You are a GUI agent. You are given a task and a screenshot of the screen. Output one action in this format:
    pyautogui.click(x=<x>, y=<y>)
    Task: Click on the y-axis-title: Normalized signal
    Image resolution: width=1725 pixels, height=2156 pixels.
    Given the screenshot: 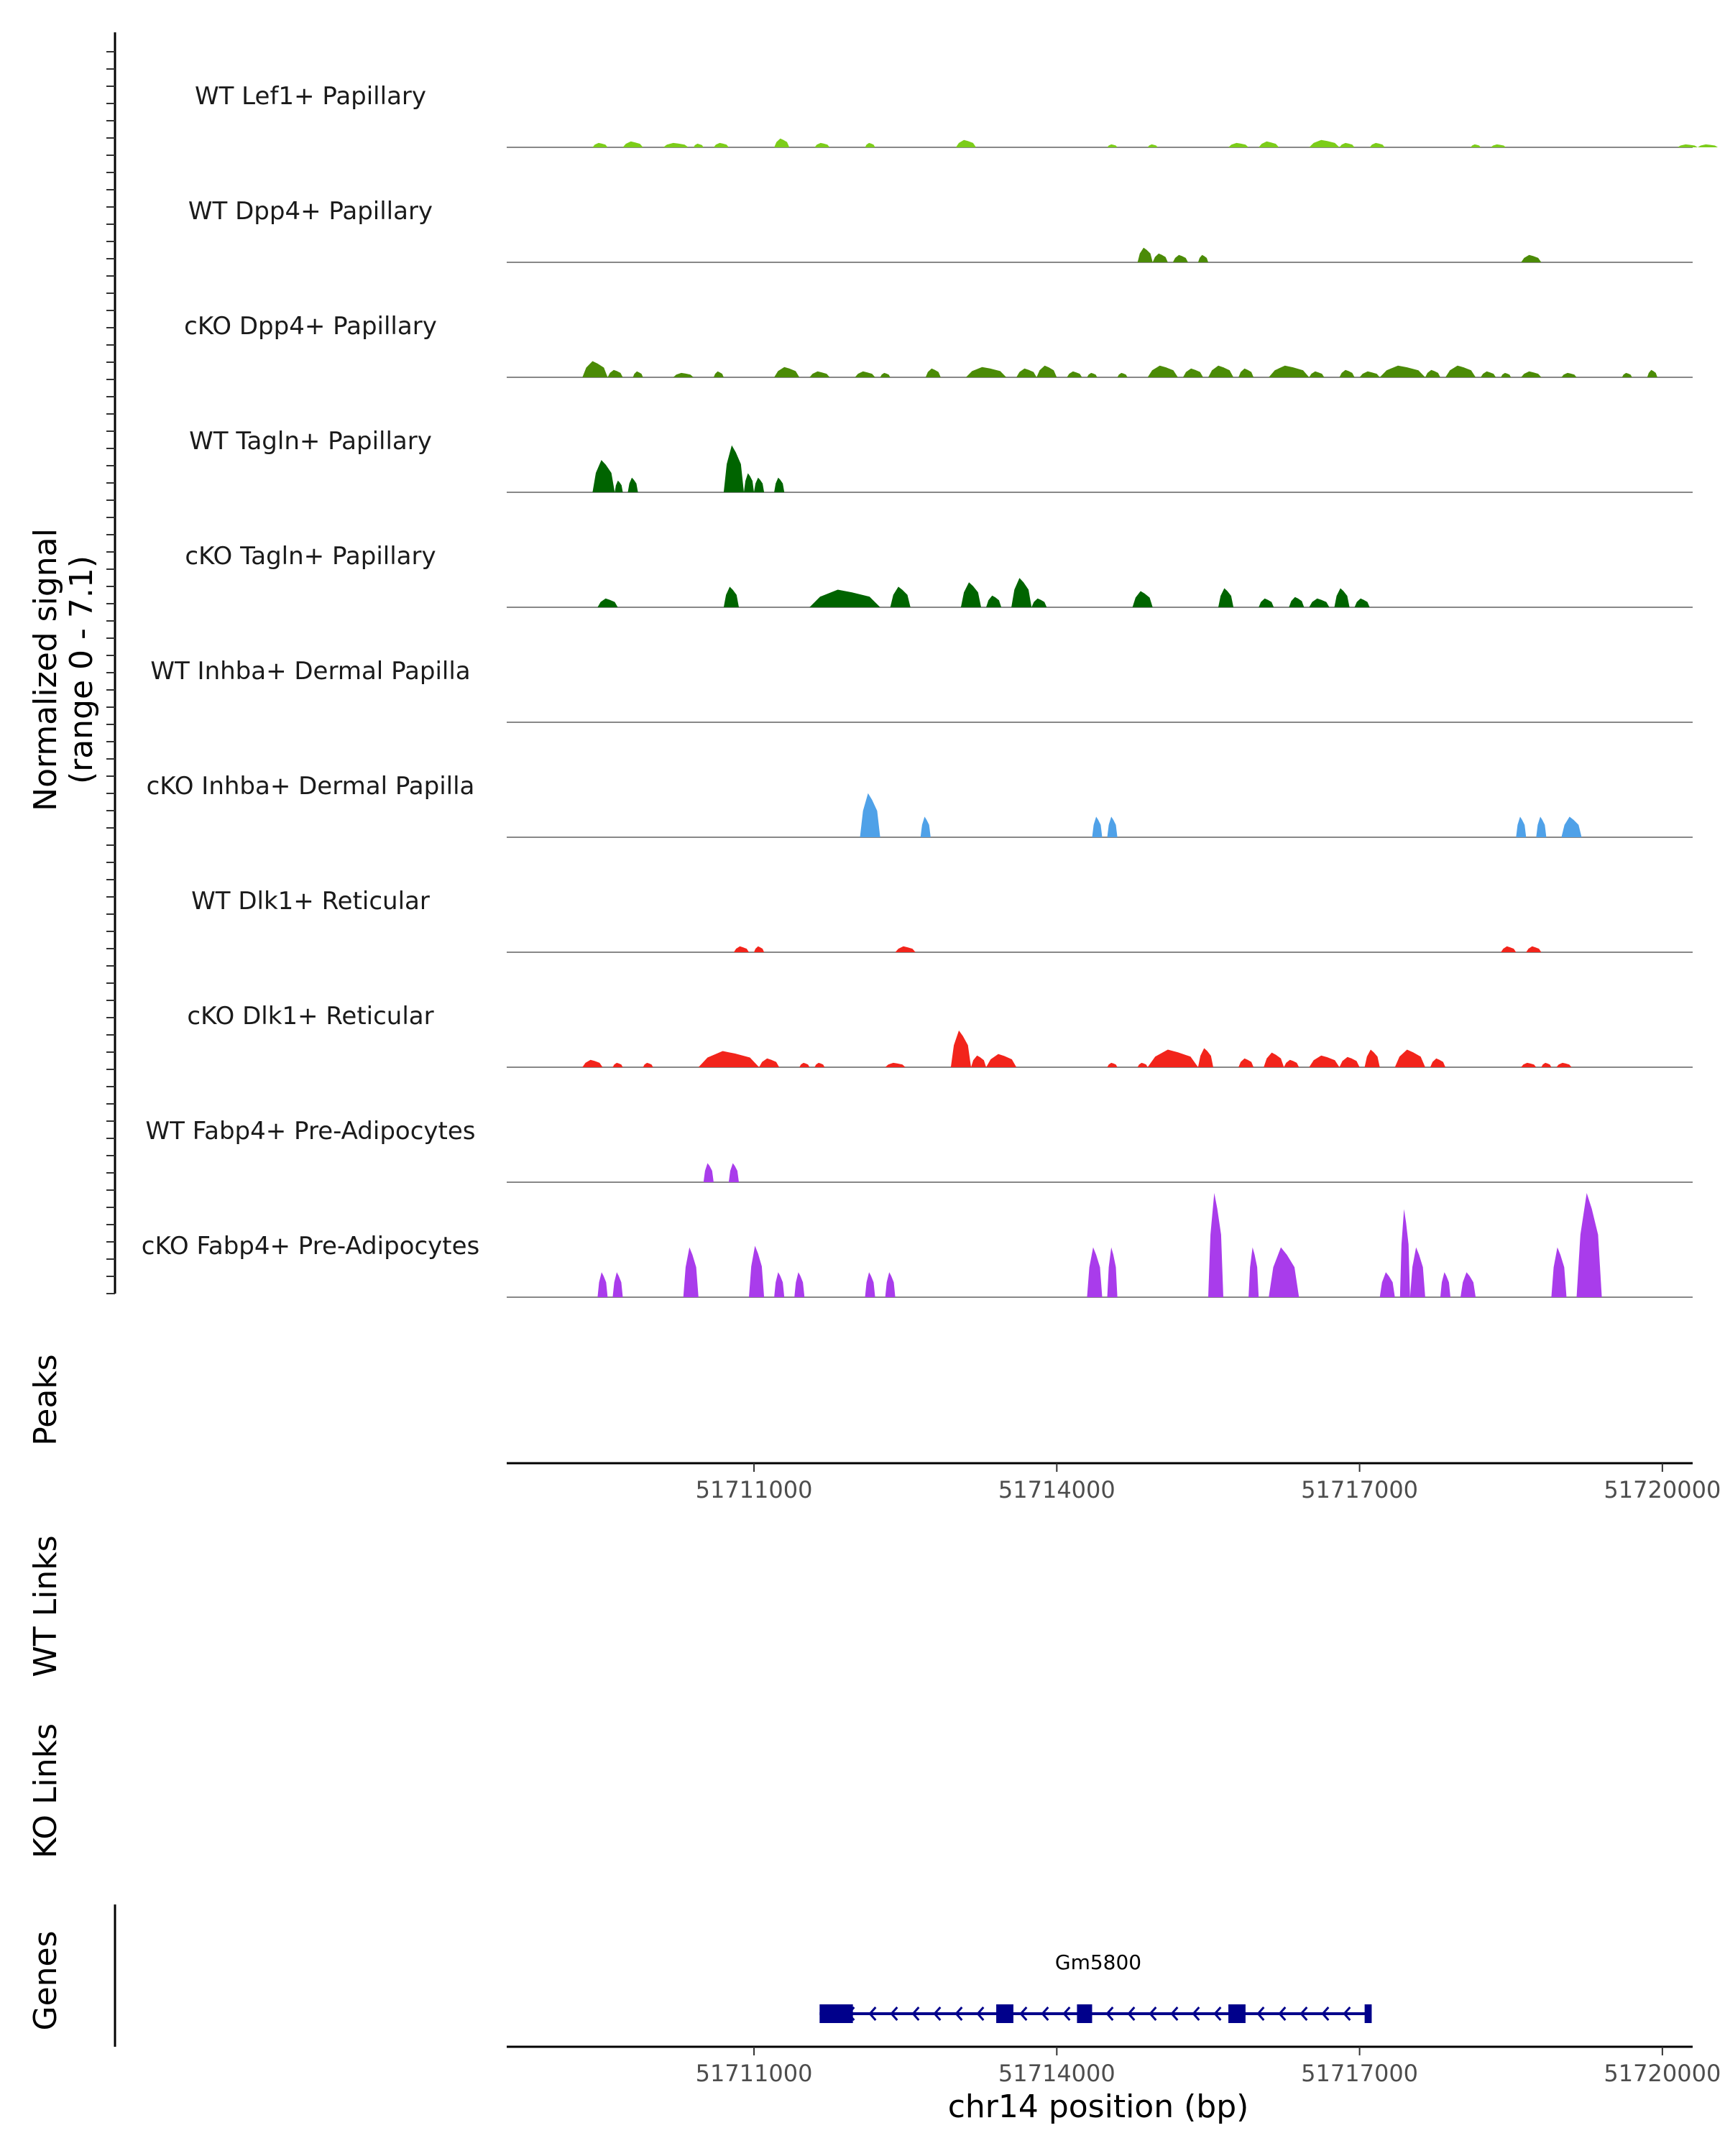 What is the action you would take?
    pyautogui.click(x=45, y=669)
    